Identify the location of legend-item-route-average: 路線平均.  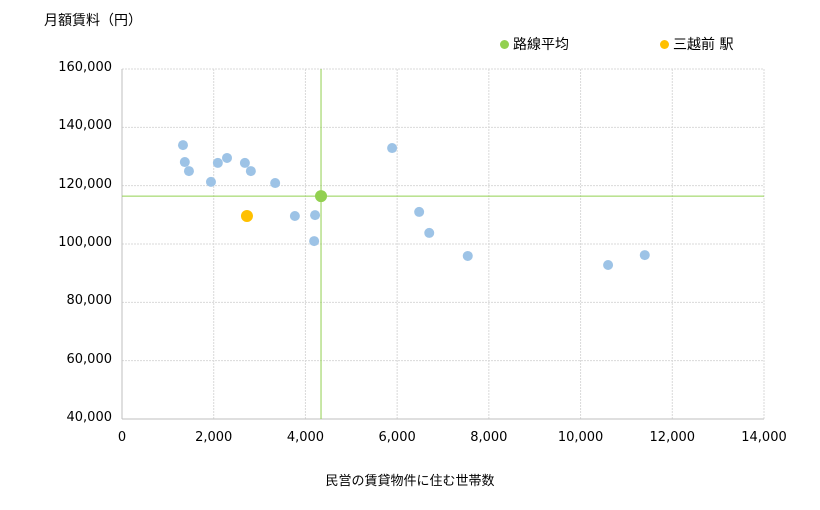
(534, 44).